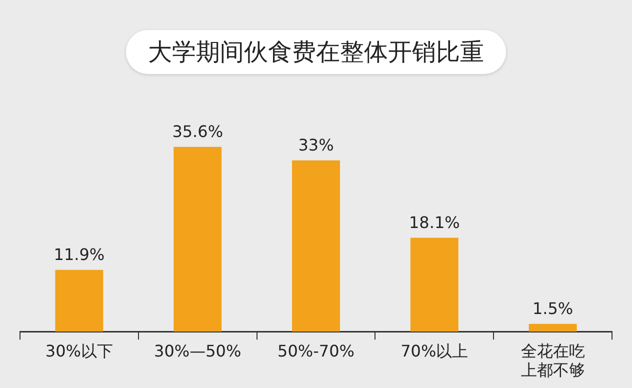 The height and width of the screenshot is (388, 632). What do you see at coordinates (316, 145) in the screenshot?
I see `data-label: 33%` at bounding box center [316, 145].